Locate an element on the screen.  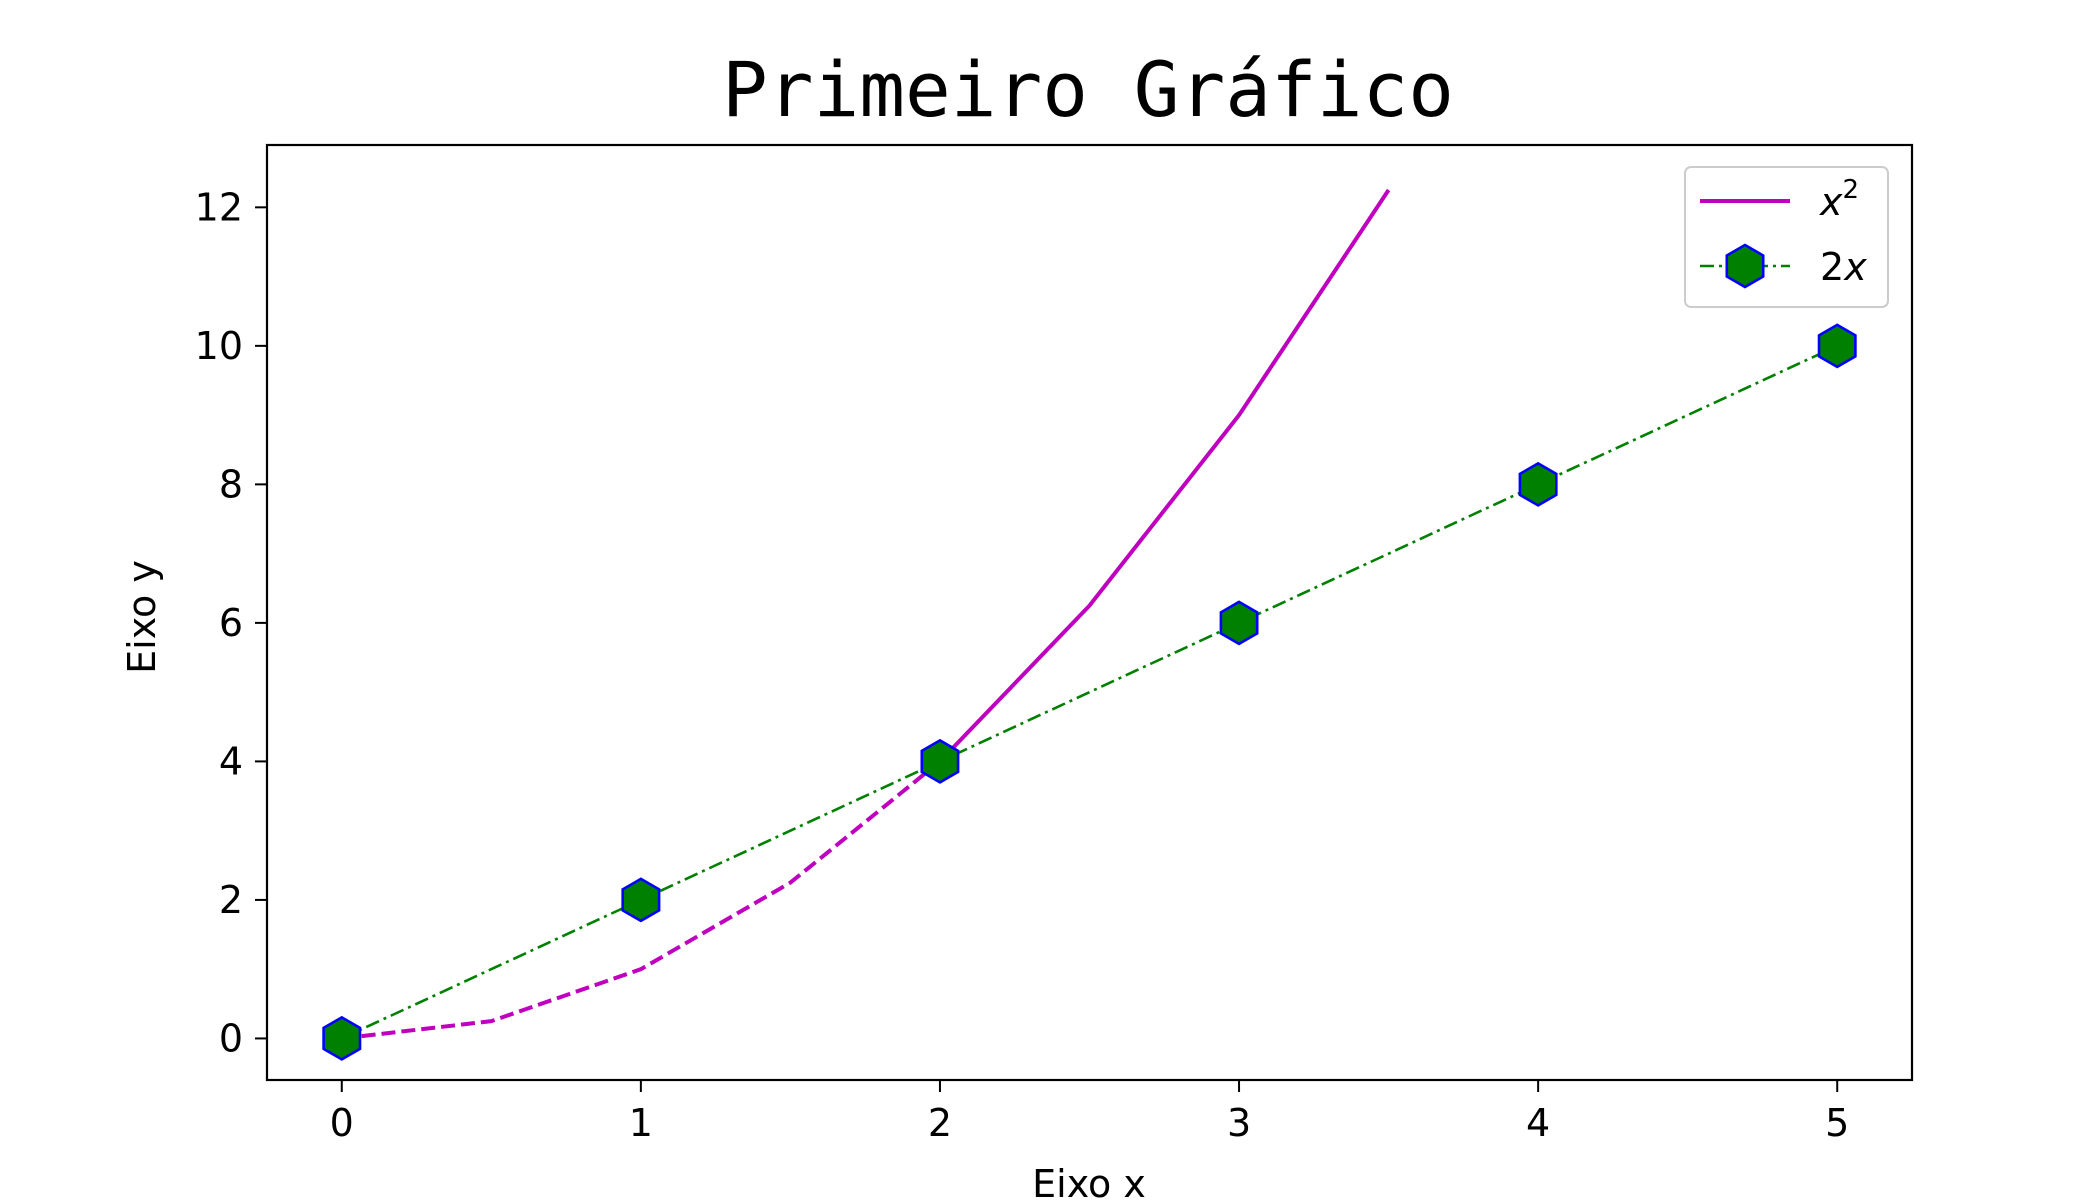
x-tick-label: 5 is located at coordinates (1837, 1123).